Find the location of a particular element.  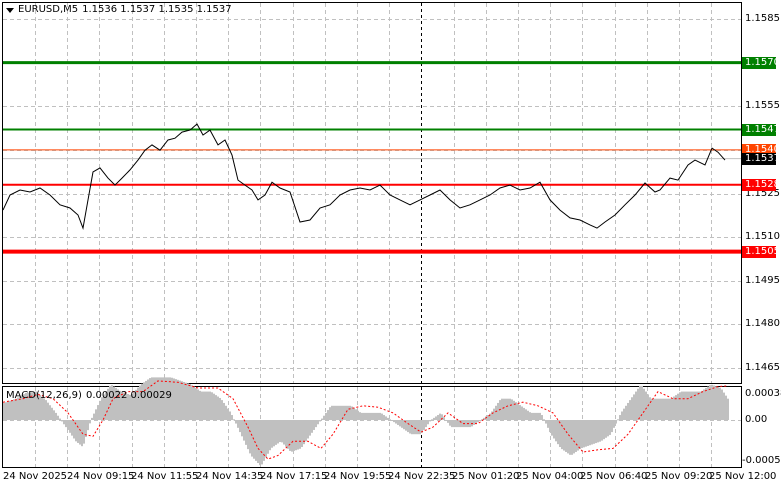

time-tick: 25 Nov 01:20 is located at coordinates (486, 476).